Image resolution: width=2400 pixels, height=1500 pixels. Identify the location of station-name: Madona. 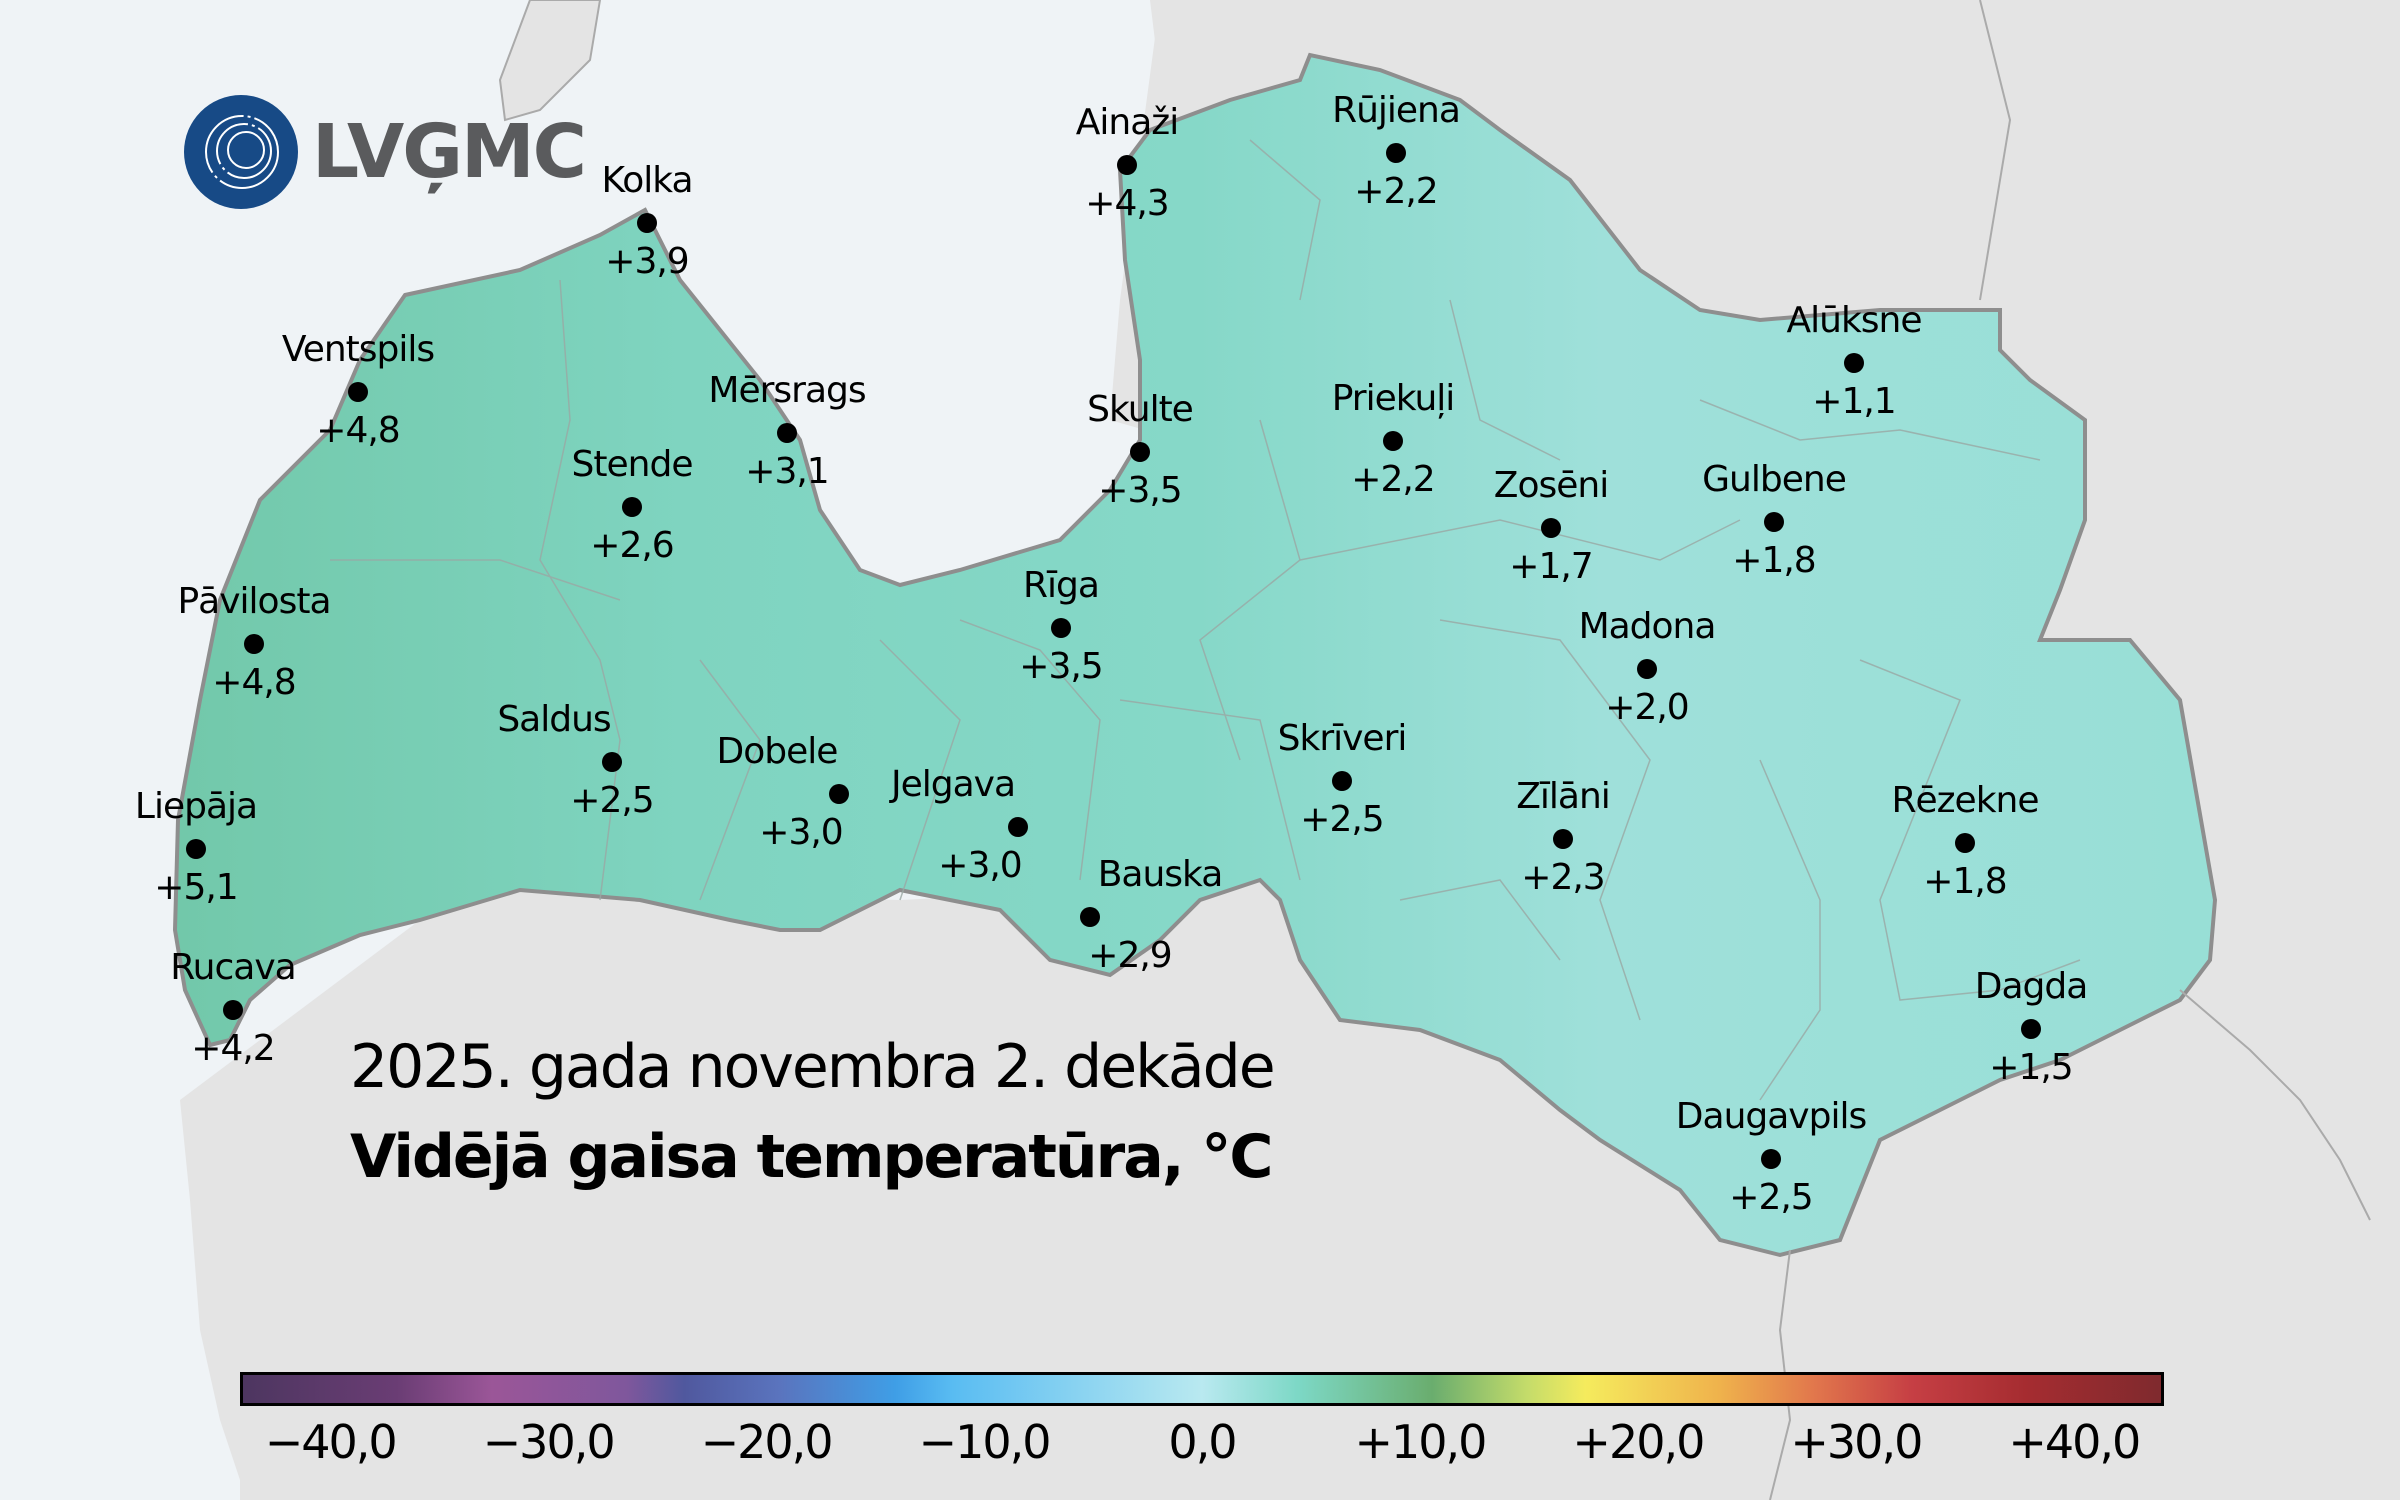
(1647, 626).